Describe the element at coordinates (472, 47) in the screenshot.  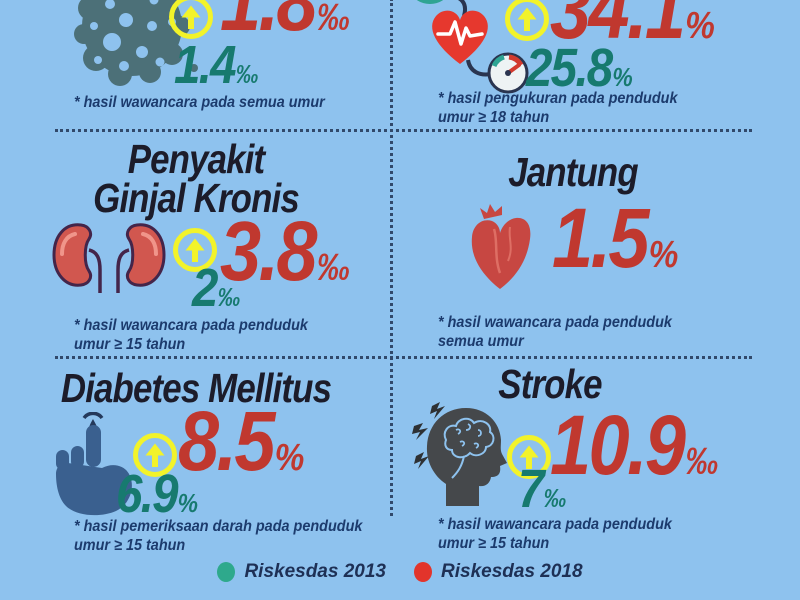
I see `blood-pressure-icon` at that location.